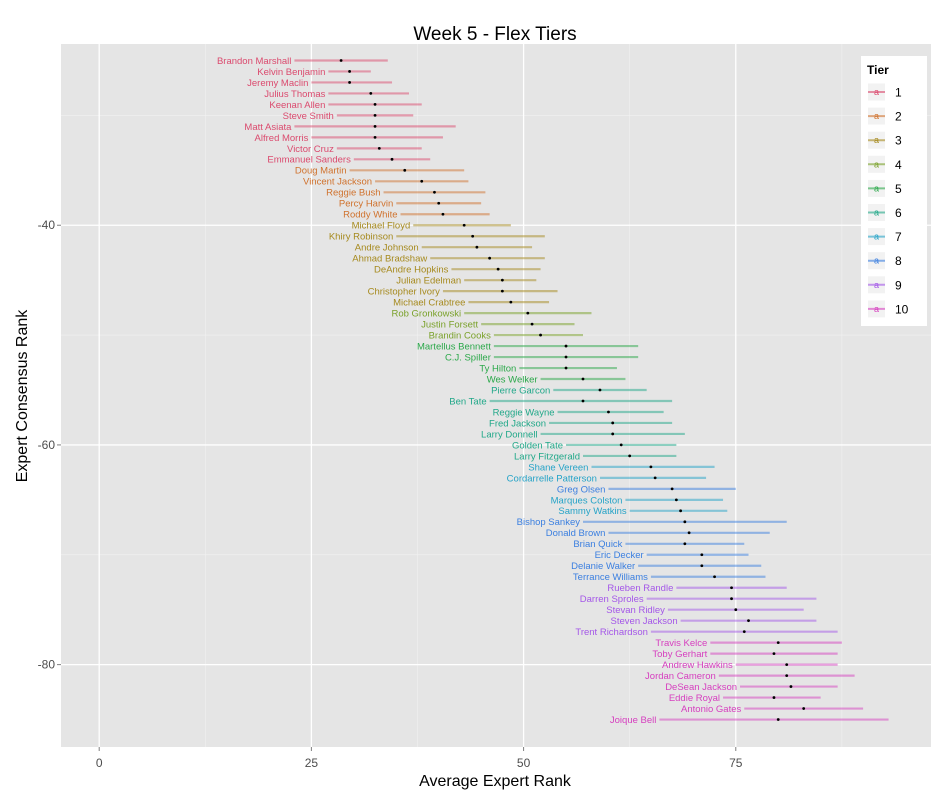 The height and width of the screenshot is (800, 950). I want to click on data-label: Reggie Wayne, so click(524, 412).